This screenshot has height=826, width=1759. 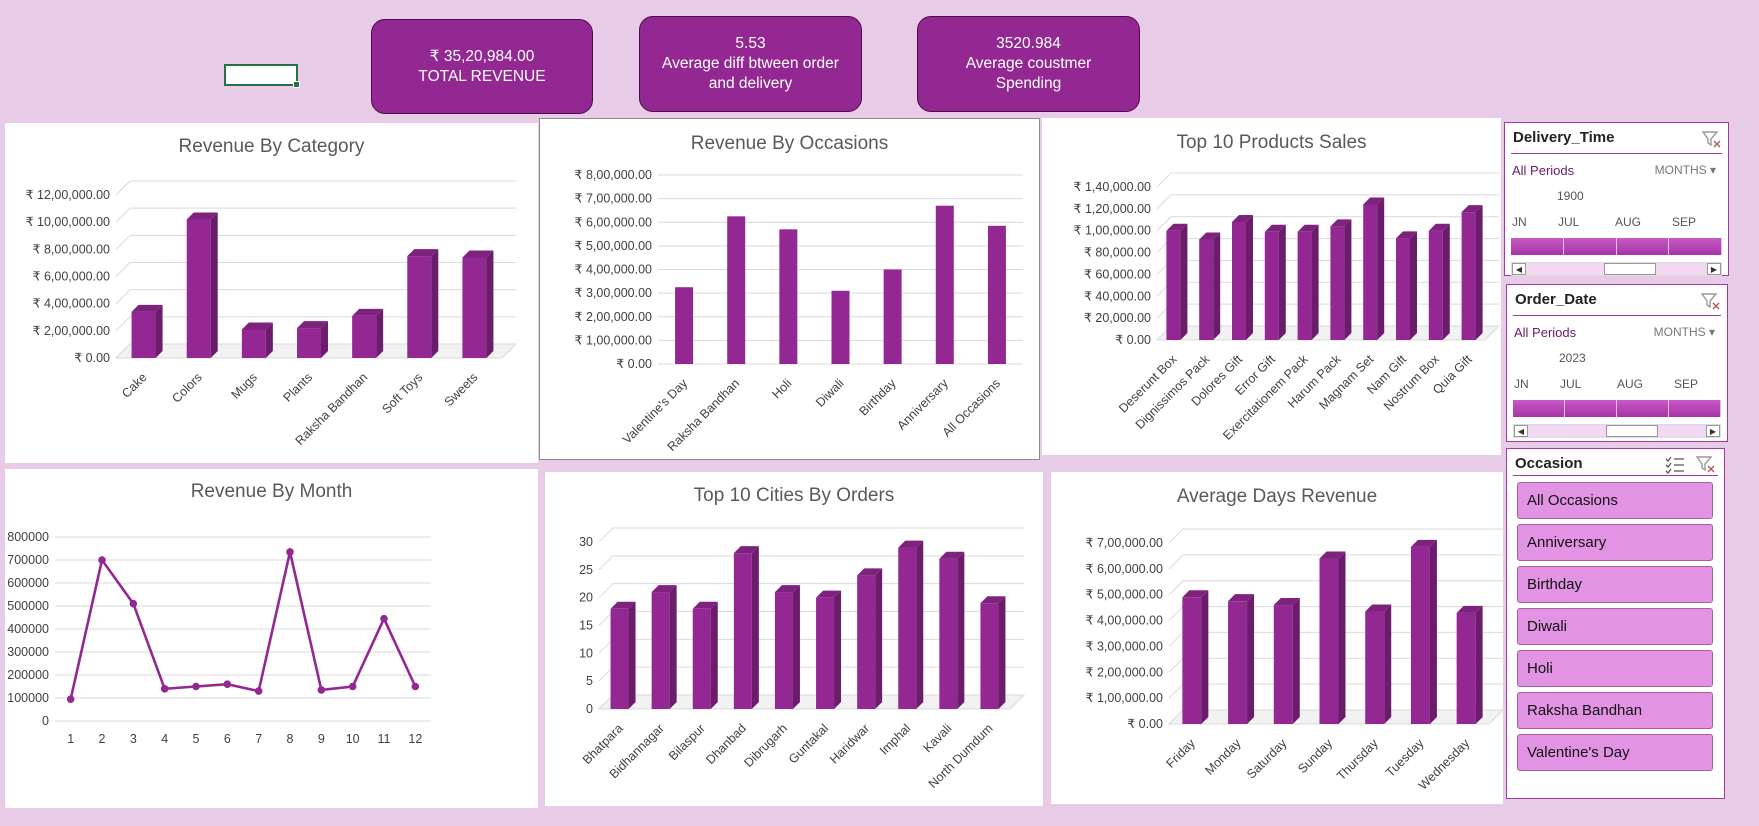 What do you see at coordinates (1570, 196) in the screenshot?
I see `year-label: 1900` at bounding box center [1570, 196].